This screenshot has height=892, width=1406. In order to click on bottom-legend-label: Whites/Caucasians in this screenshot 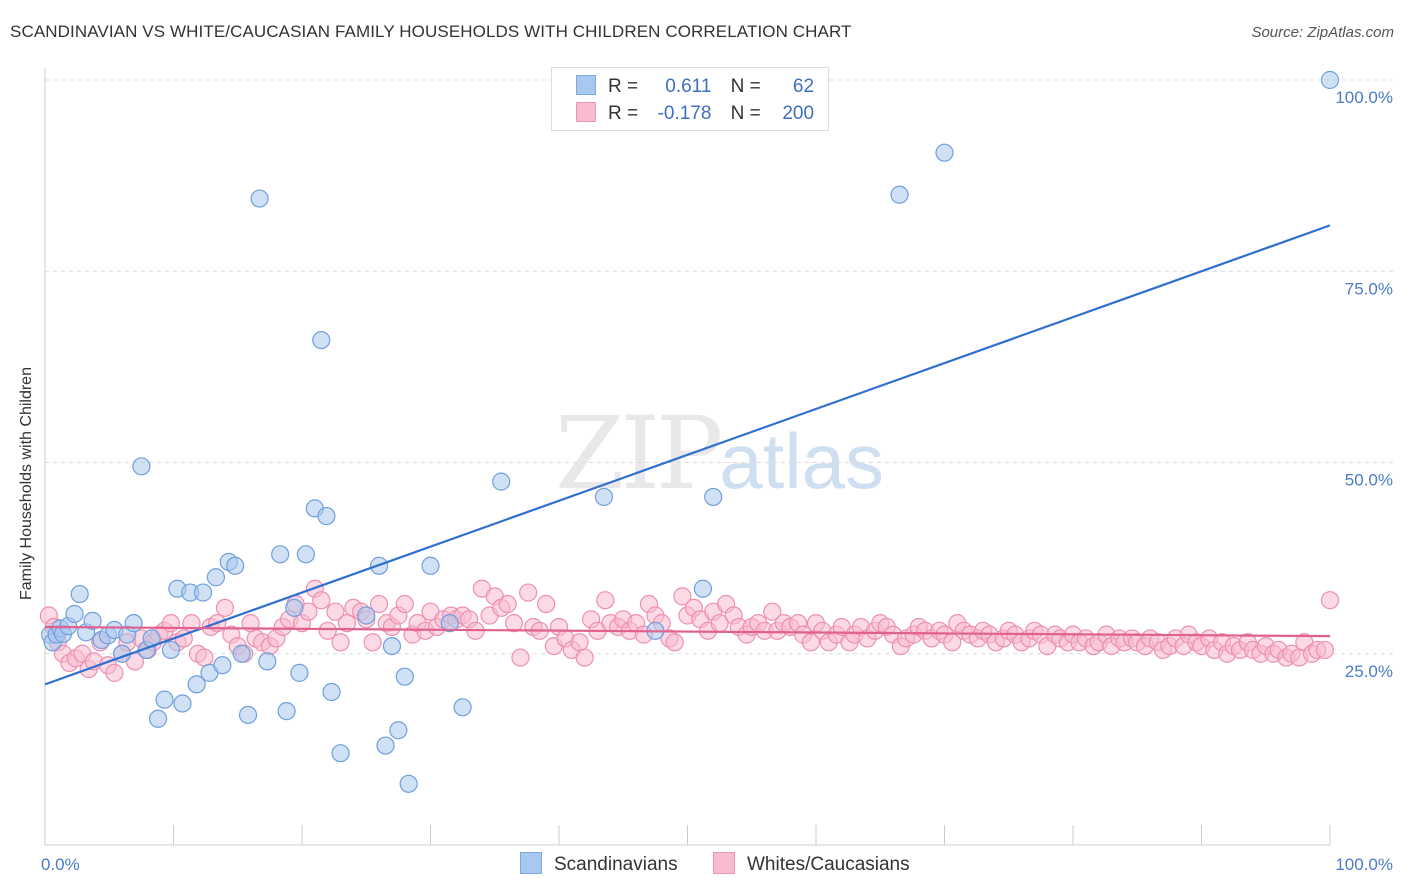, I will do `click(828, 864)`.